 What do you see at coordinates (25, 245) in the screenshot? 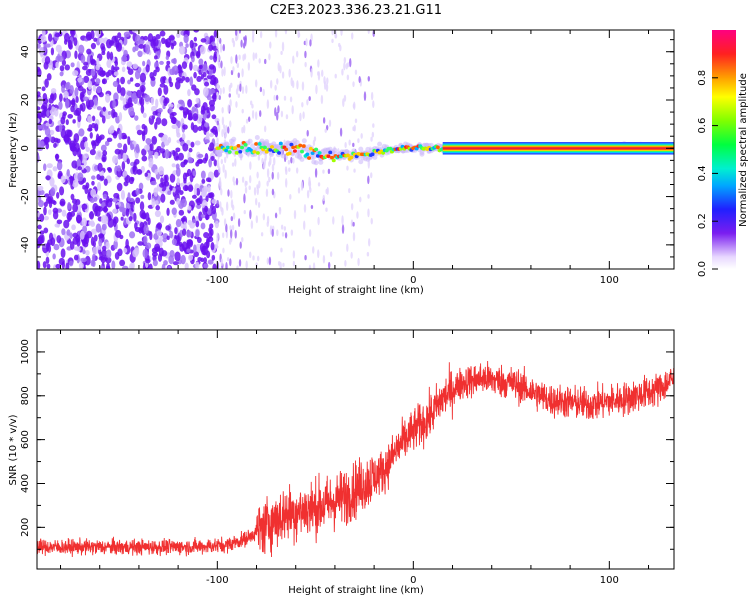
I see `y-tick-label: -40` at bounding box center [25, 245].